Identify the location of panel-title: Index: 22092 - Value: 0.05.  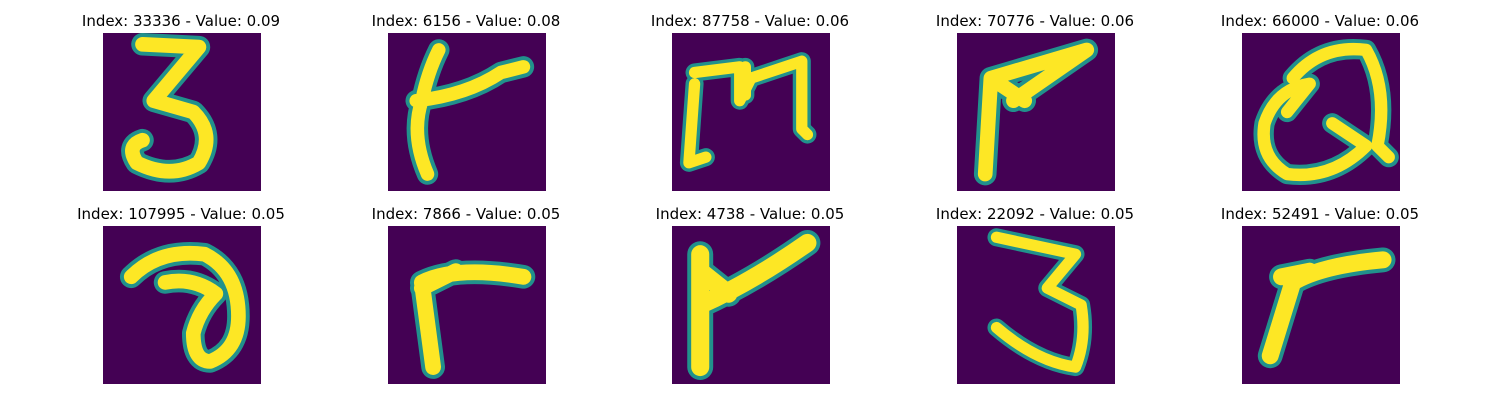
(1035, 214).